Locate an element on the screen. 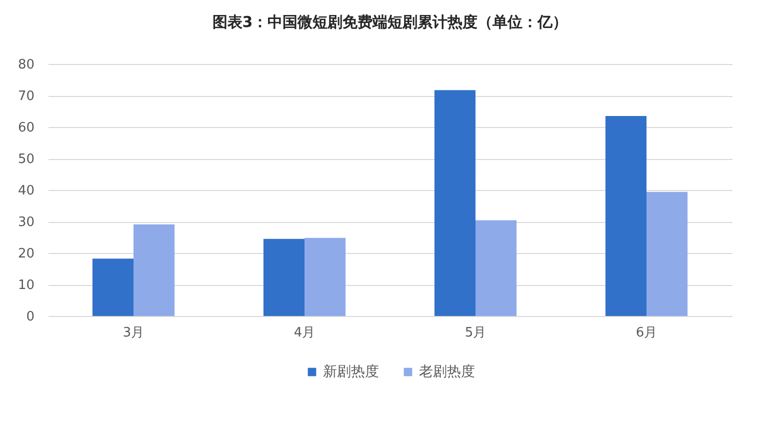 The height and width of the screenshot is (430, 760). x-tick-label: 4月 is located at coordinates (305, 333).